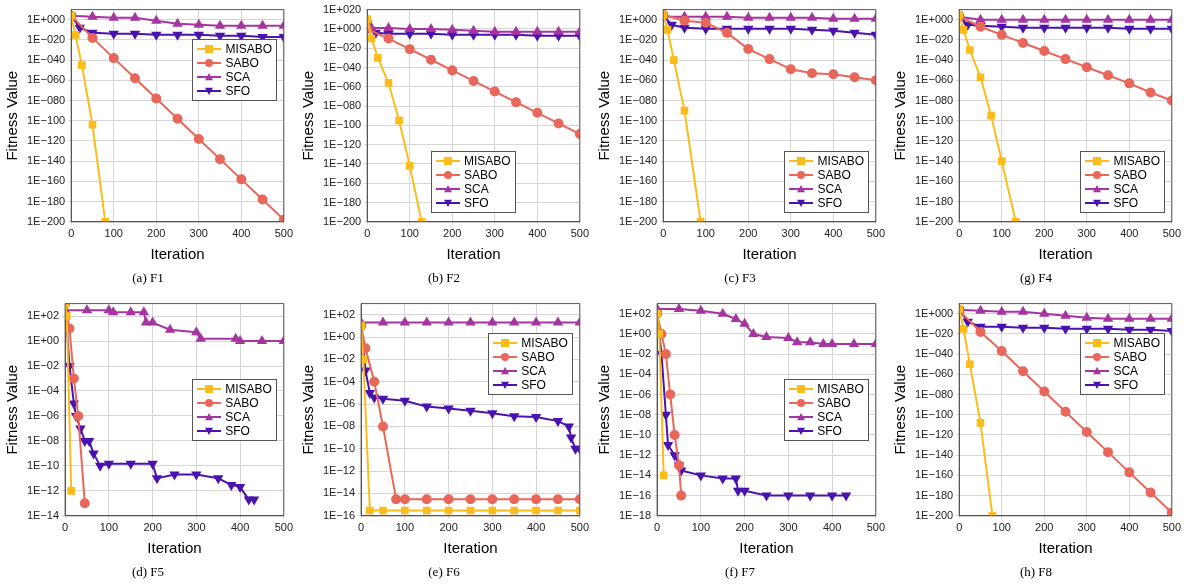 The width and height of the screenshot is (1184, 588). What do you see at coordinates (1036, 278) in the screenshot?
I see `text: (g) F4` at bounding box center [1036, 278].